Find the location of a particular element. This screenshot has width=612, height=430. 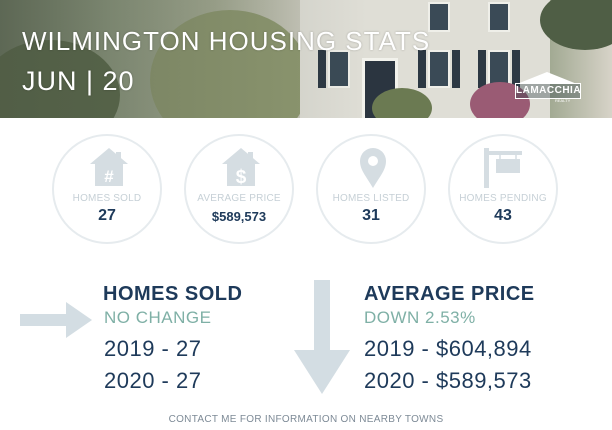

homes-sold-title: HOMES SOLD is located at coordinates (173, 294).